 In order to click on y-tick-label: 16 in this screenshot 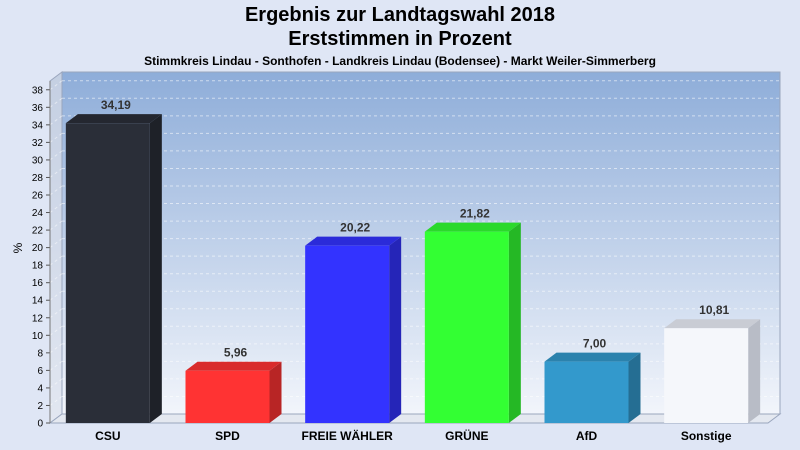, I will do `click(38, 283)`.